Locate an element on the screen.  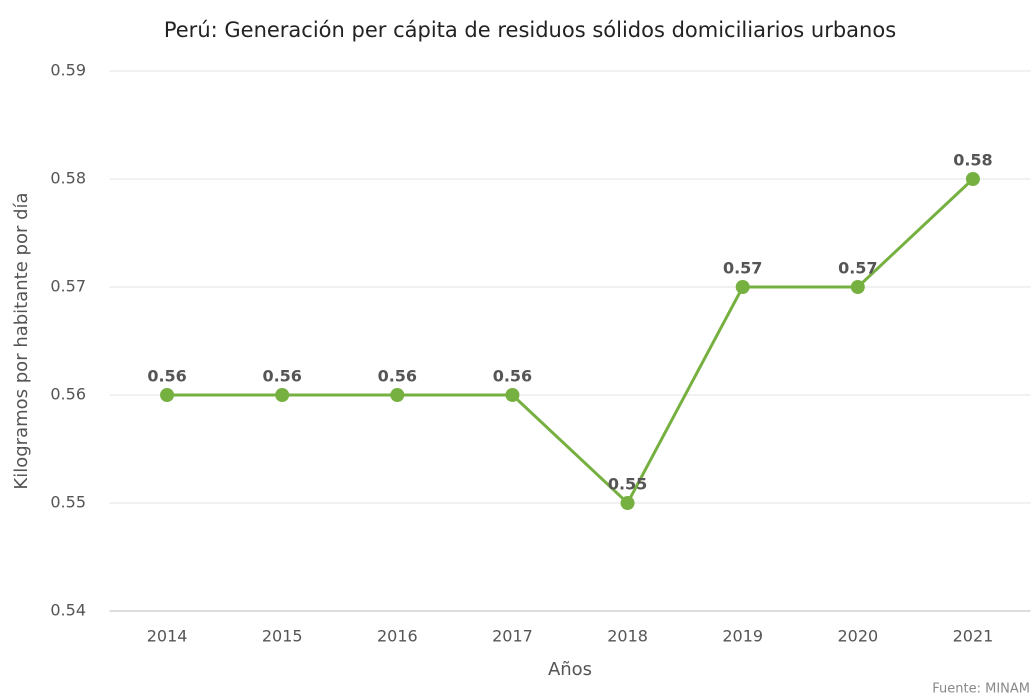
data-label: 0.55 is located at coordinates (627, 484).